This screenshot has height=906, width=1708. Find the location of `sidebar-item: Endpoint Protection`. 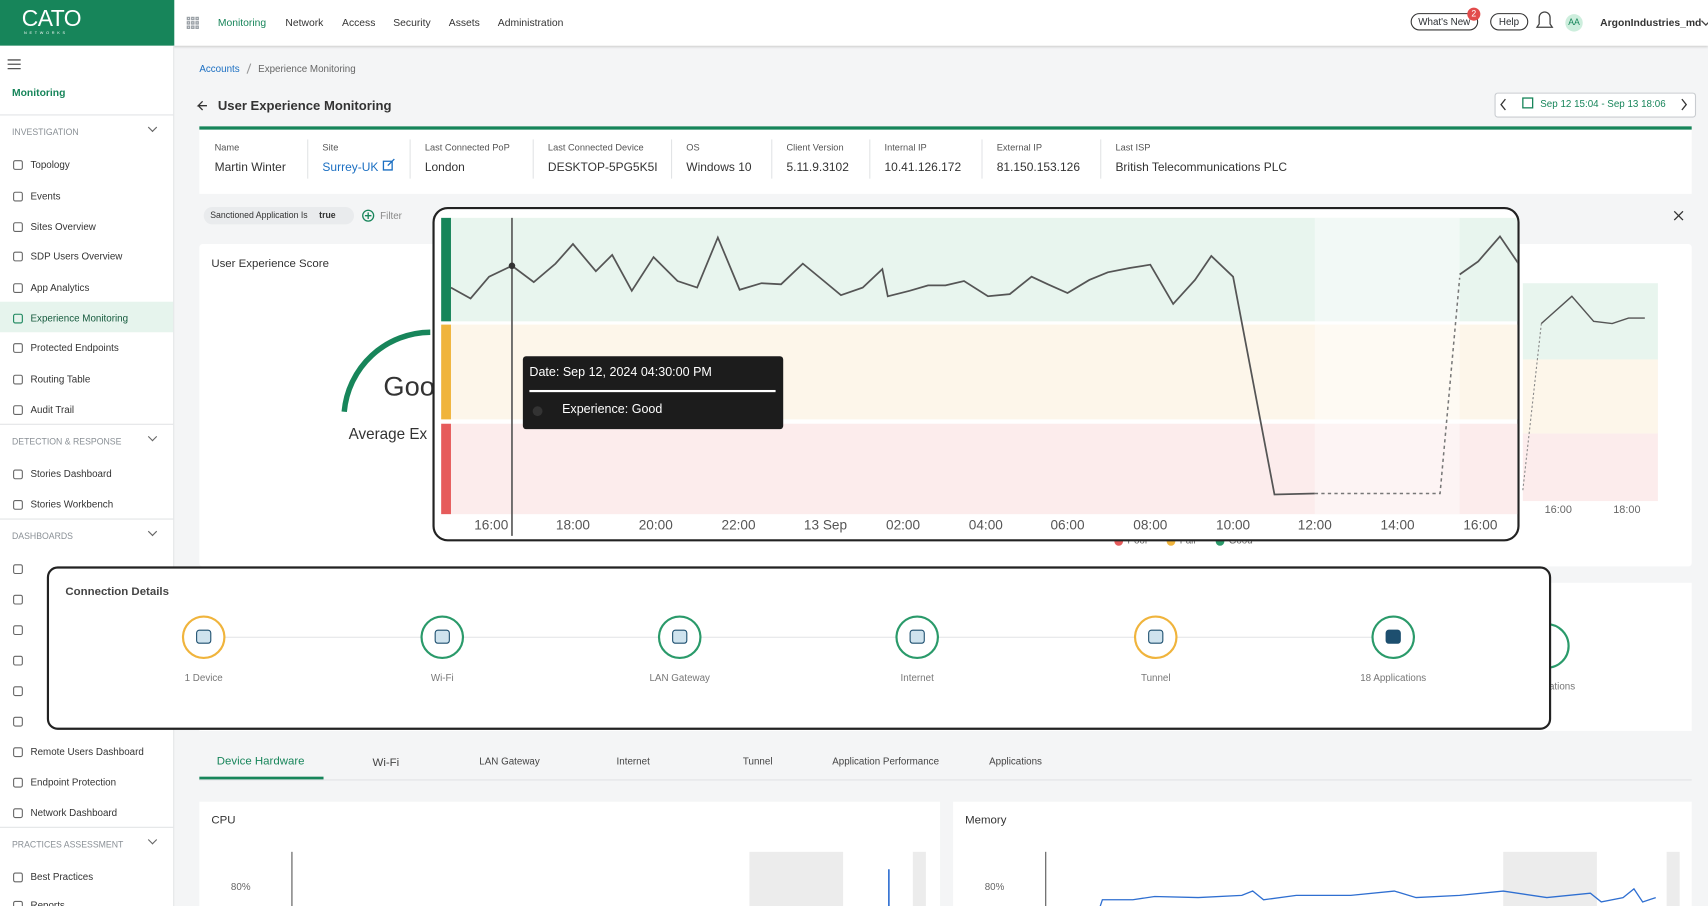

sidebar-item: Endpoint Protection is located at coordinates (73, 782).